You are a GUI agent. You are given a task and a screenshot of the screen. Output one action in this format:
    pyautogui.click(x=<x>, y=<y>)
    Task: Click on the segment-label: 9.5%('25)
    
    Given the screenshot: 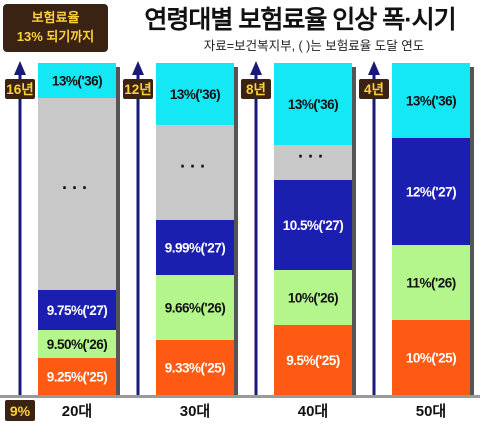 What is the action you would take?
    pyautogui.click(x=313, y=360)
    